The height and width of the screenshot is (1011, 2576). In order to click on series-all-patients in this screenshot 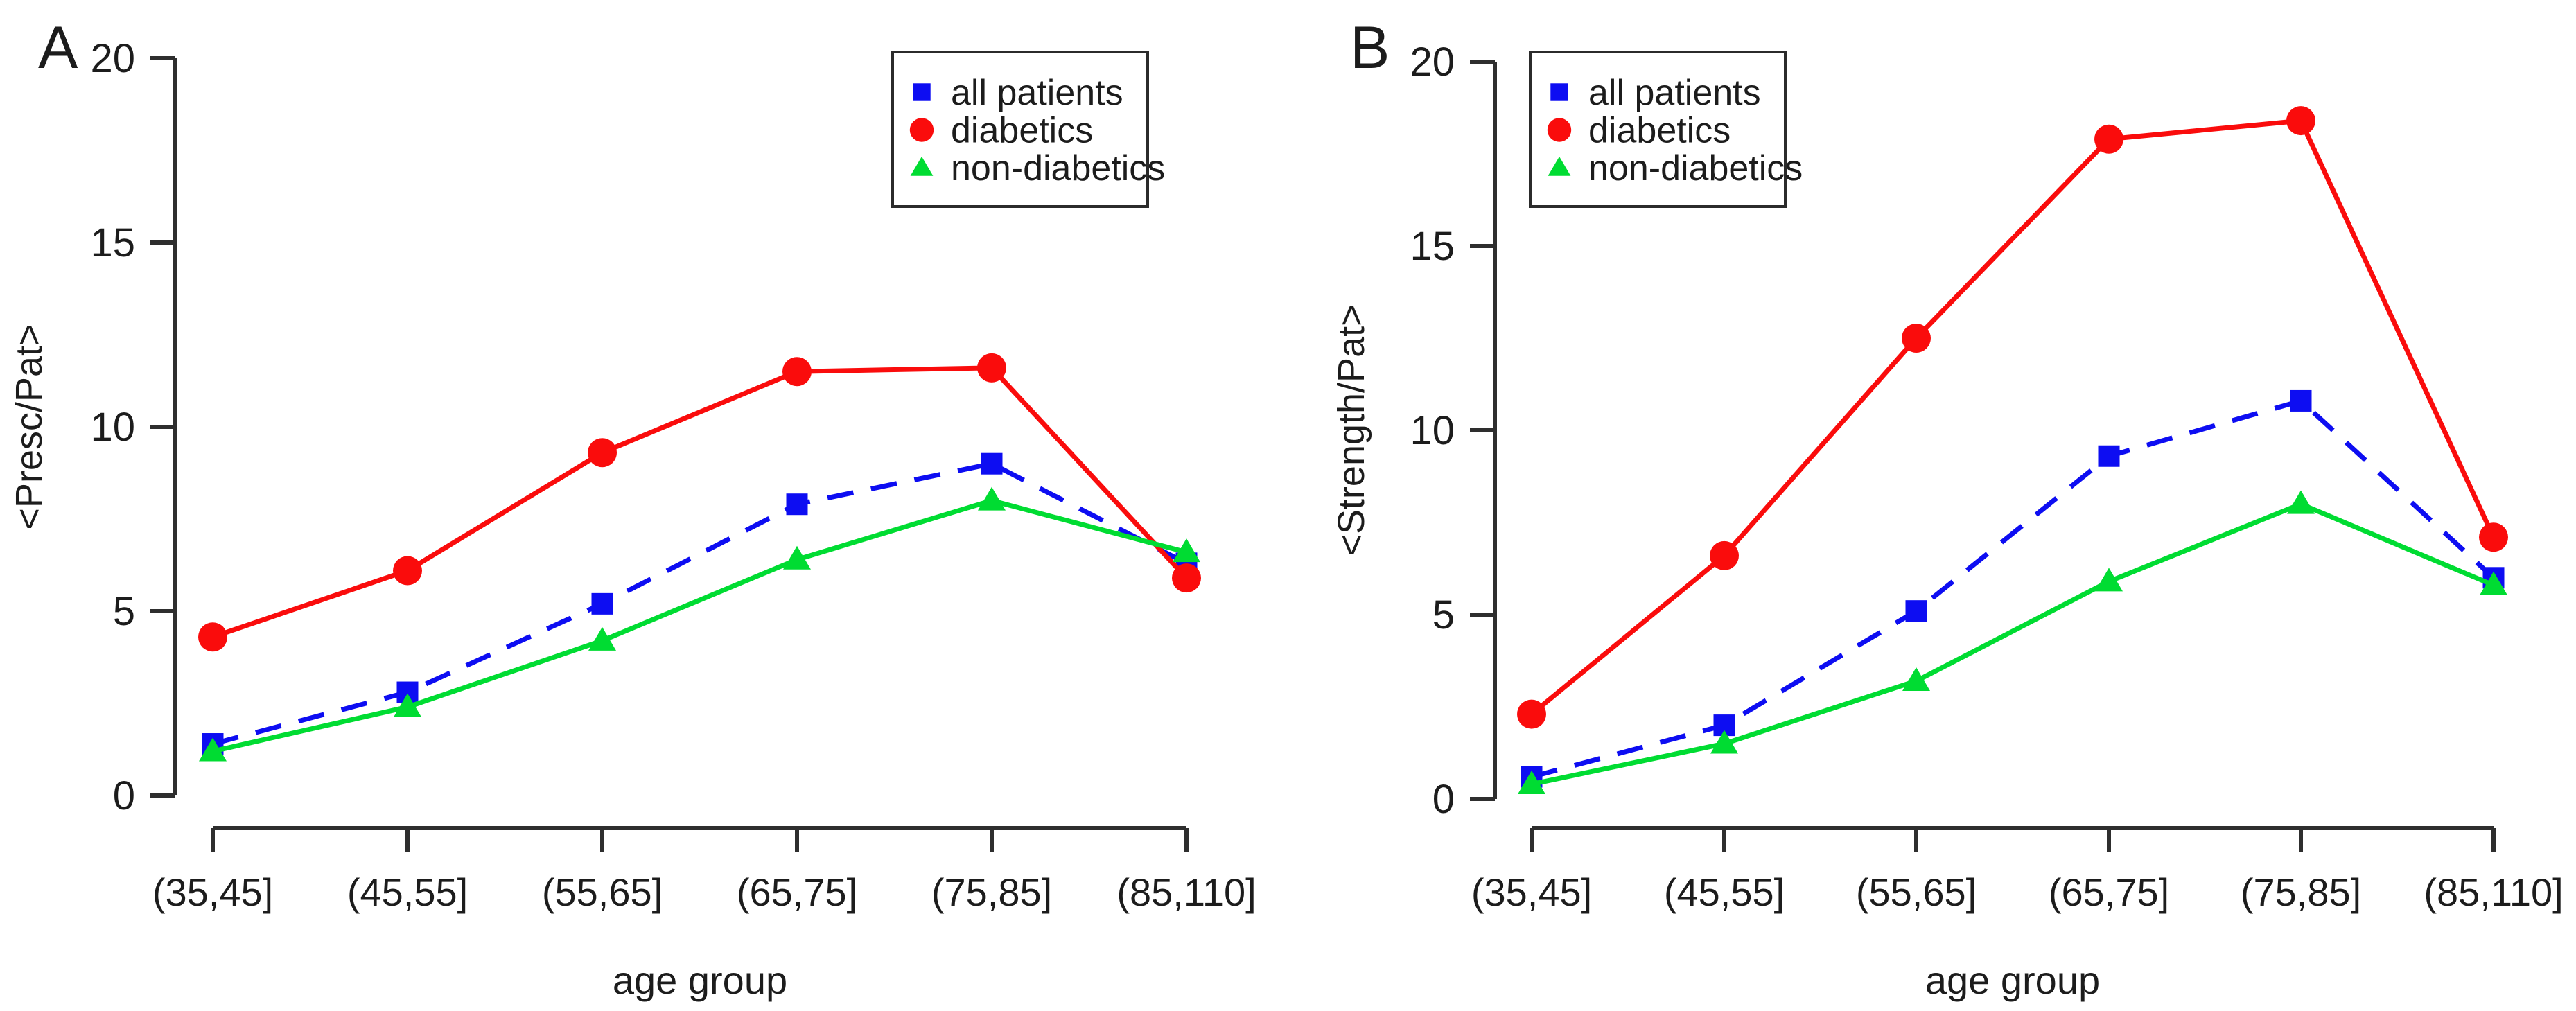, I will do `click(700, 603)`.